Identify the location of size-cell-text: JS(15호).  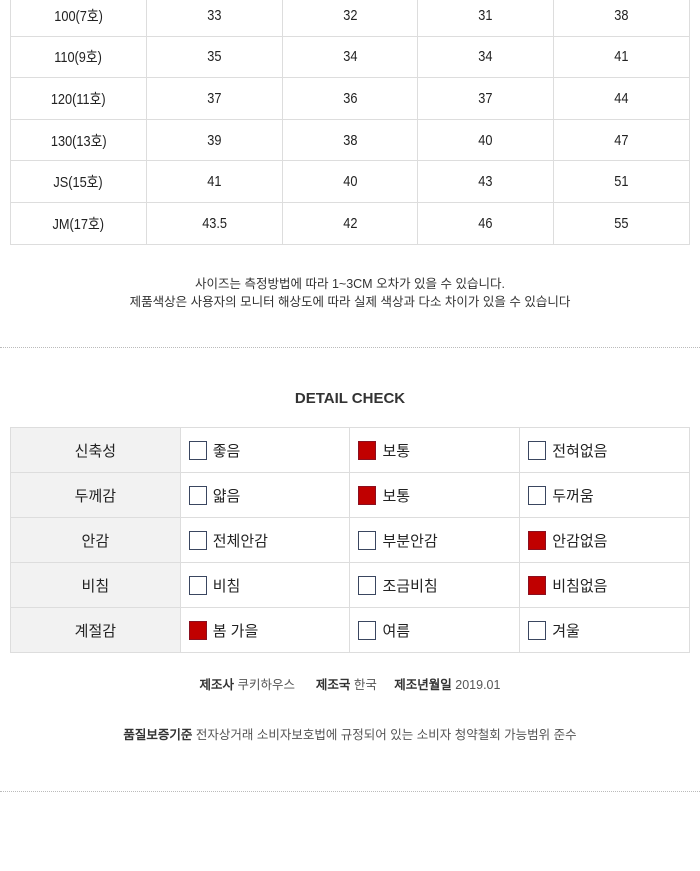
(78, 183).